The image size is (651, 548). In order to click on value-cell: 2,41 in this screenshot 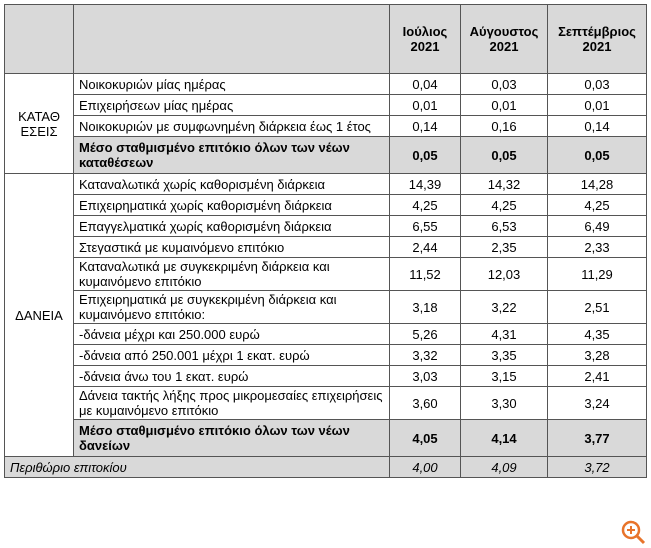, I will do `click(597, 376)`.